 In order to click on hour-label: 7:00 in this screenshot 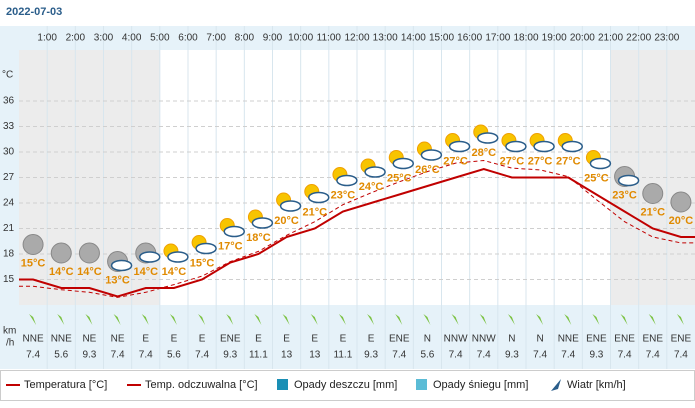, I will do `click(216, 38)`.